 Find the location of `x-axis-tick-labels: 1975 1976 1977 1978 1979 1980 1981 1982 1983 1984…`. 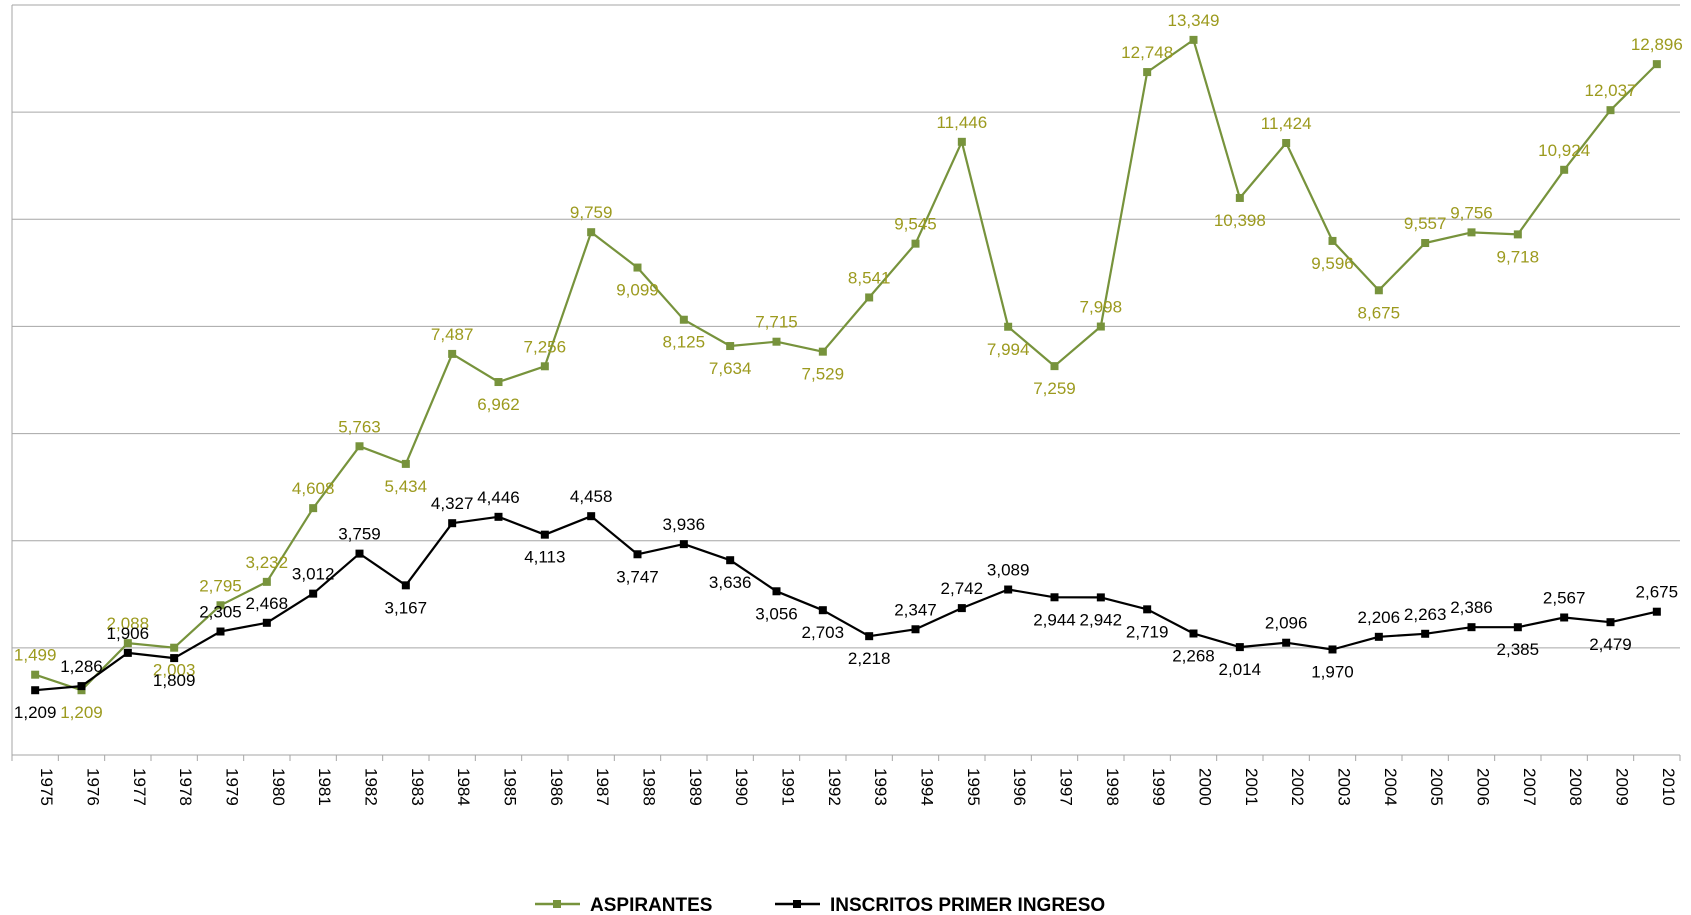

x-axis-tick-labels: 1975 1976 1977 1978 1979 1980 1981 1982 1983 1984… is located at coordinates (857, 787).